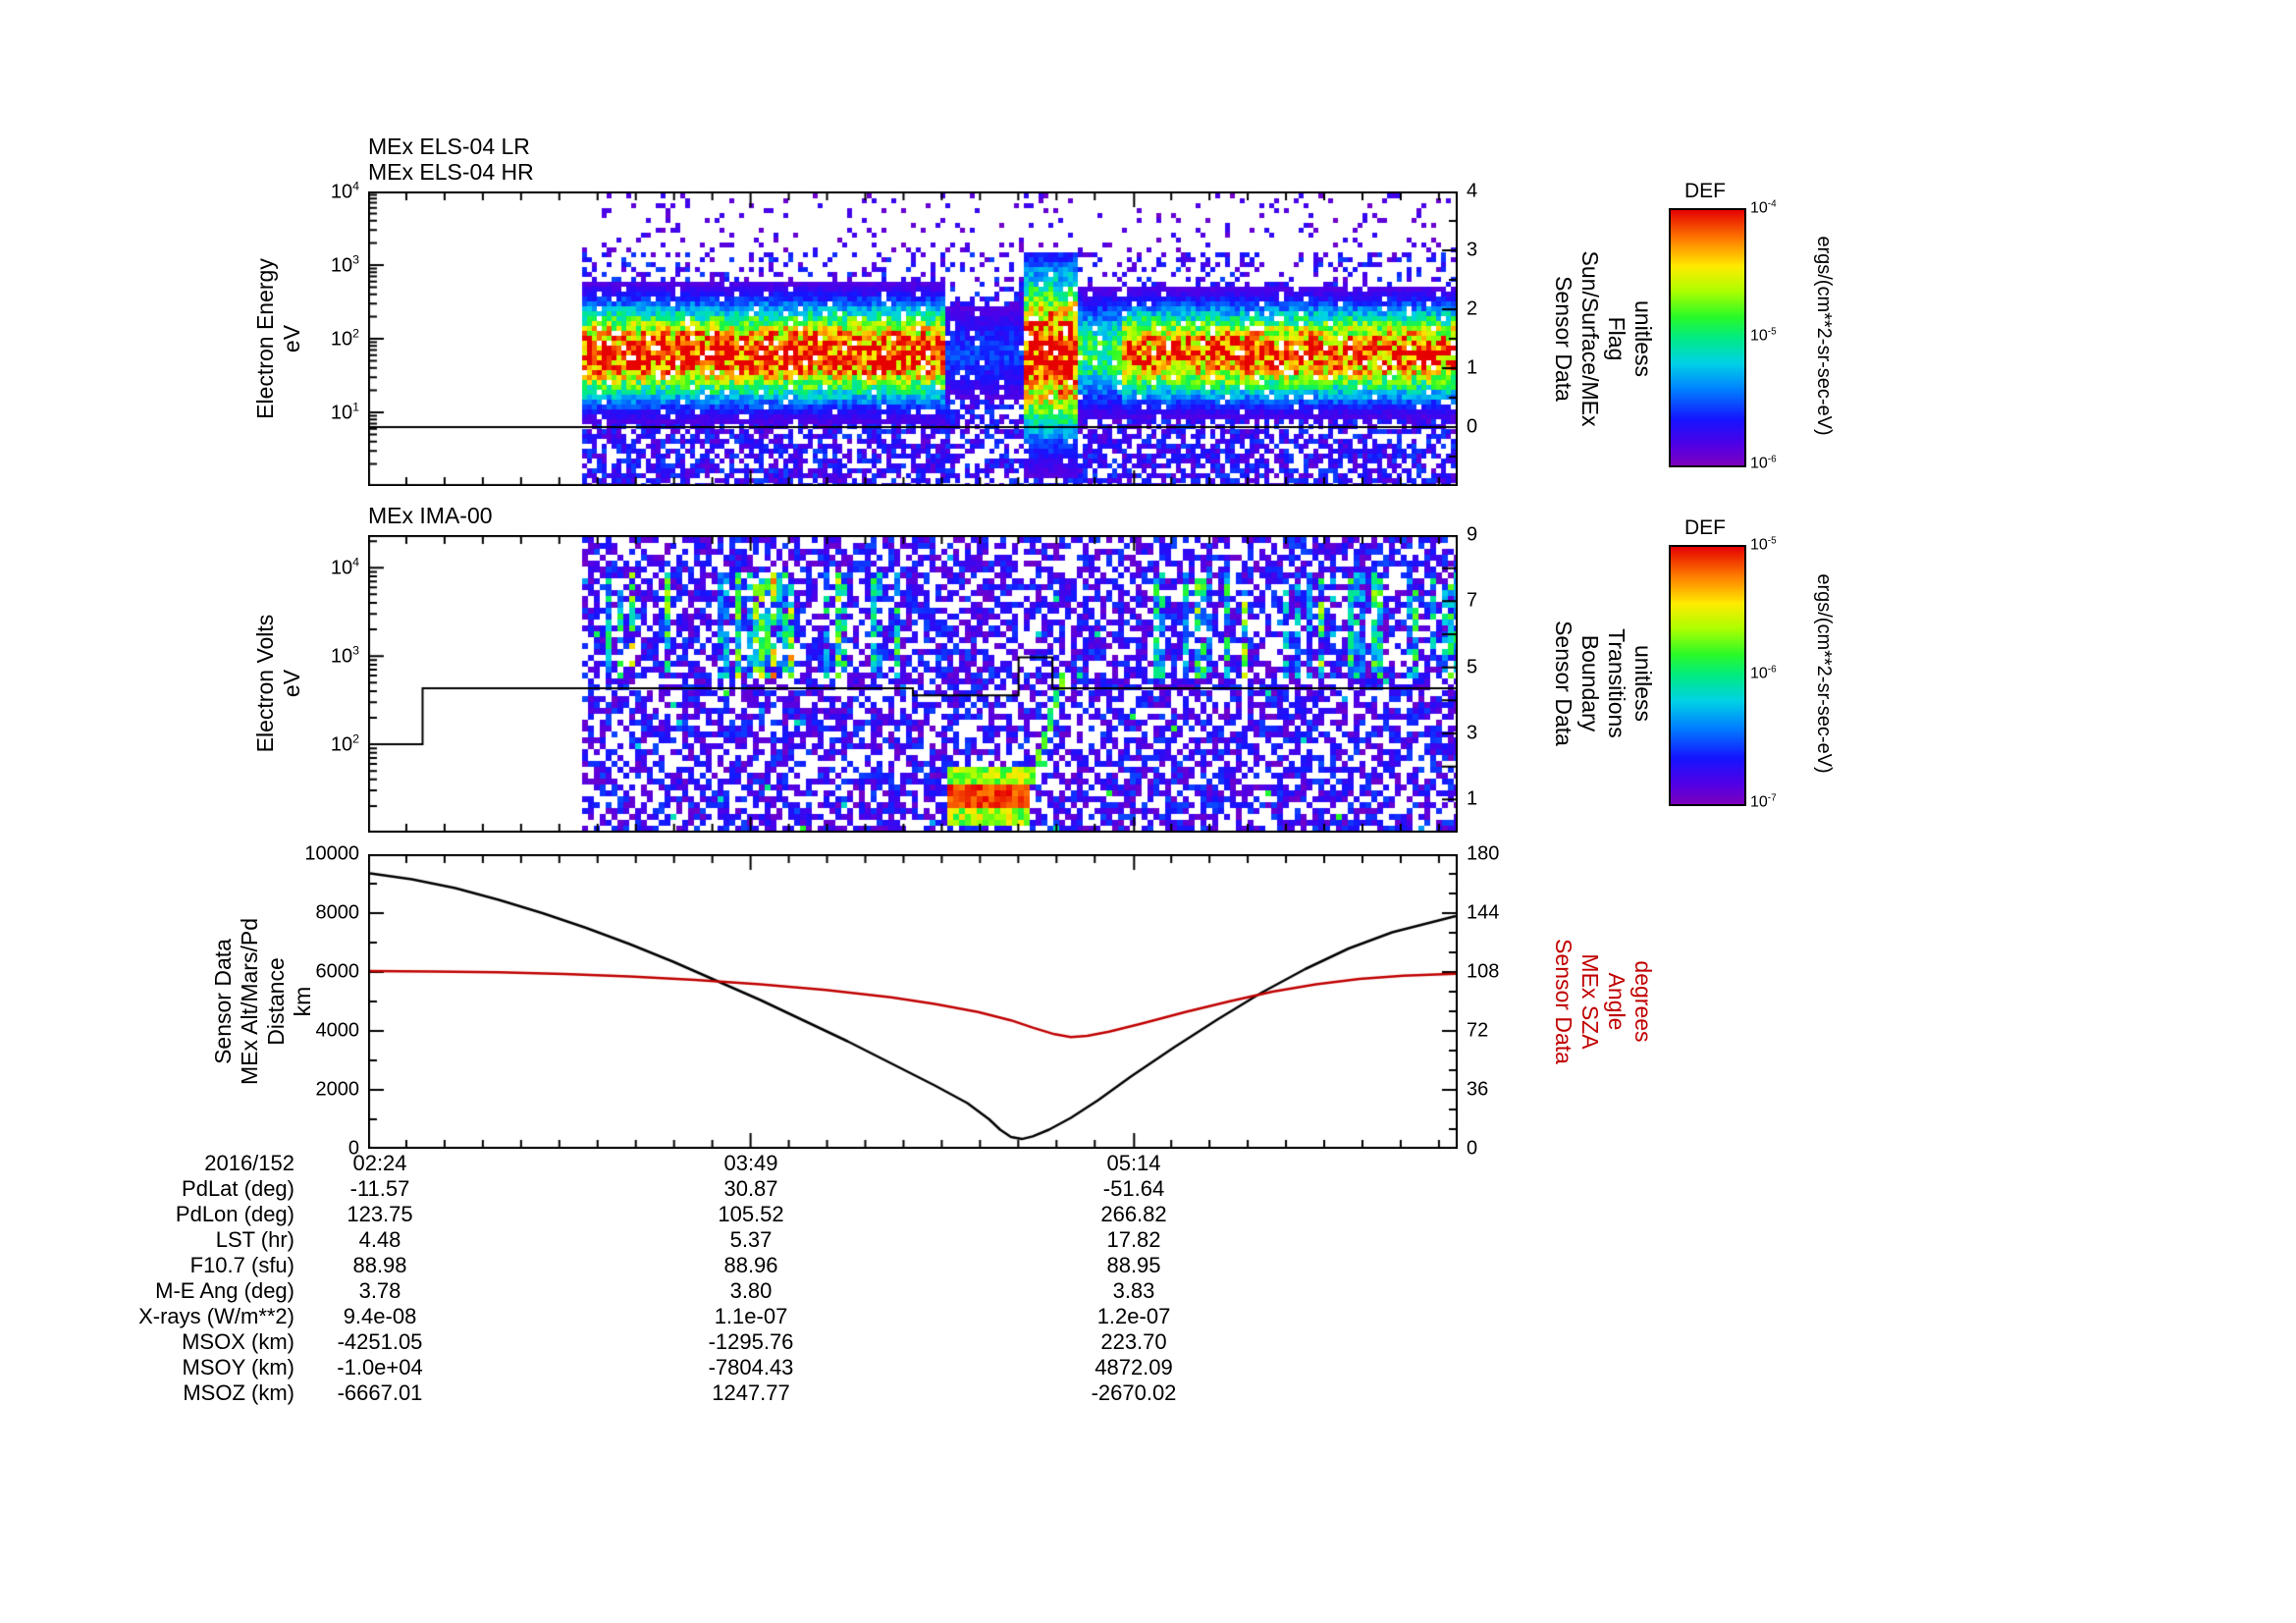 Image resolution: width=2296 pixels, height=1623 pixels. Describe the element at coordinates (1133, 1342) in the screenshot. I see `table-value: 223.70` at that location.